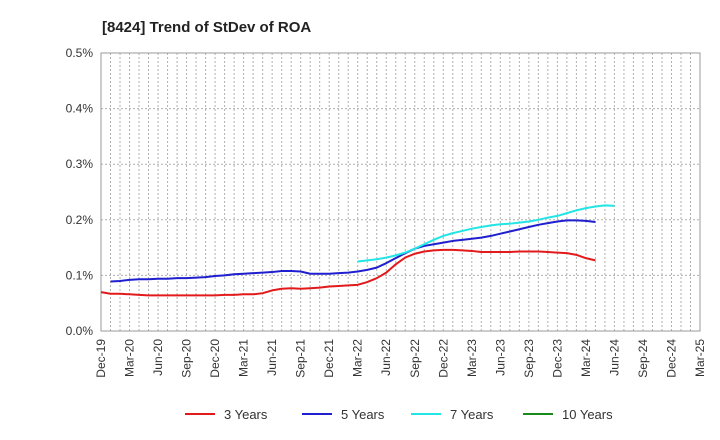  Describe the element at coordinates (586, 358) in the screenshot. I see `x-tick-label: Mar-24` at that location.